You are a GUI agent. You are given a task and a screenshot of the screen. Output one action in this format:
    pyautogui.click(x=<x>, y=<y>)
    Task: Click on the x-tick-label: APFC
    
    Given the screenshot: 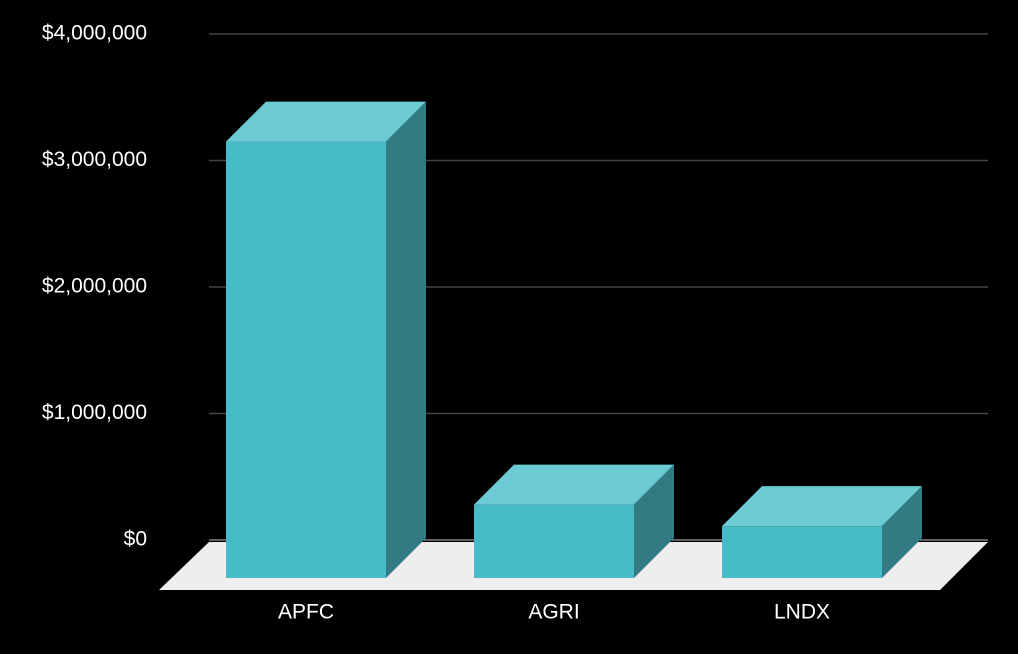 What is the action you would take?
    pyautogui.click(x=306, y=612)
    